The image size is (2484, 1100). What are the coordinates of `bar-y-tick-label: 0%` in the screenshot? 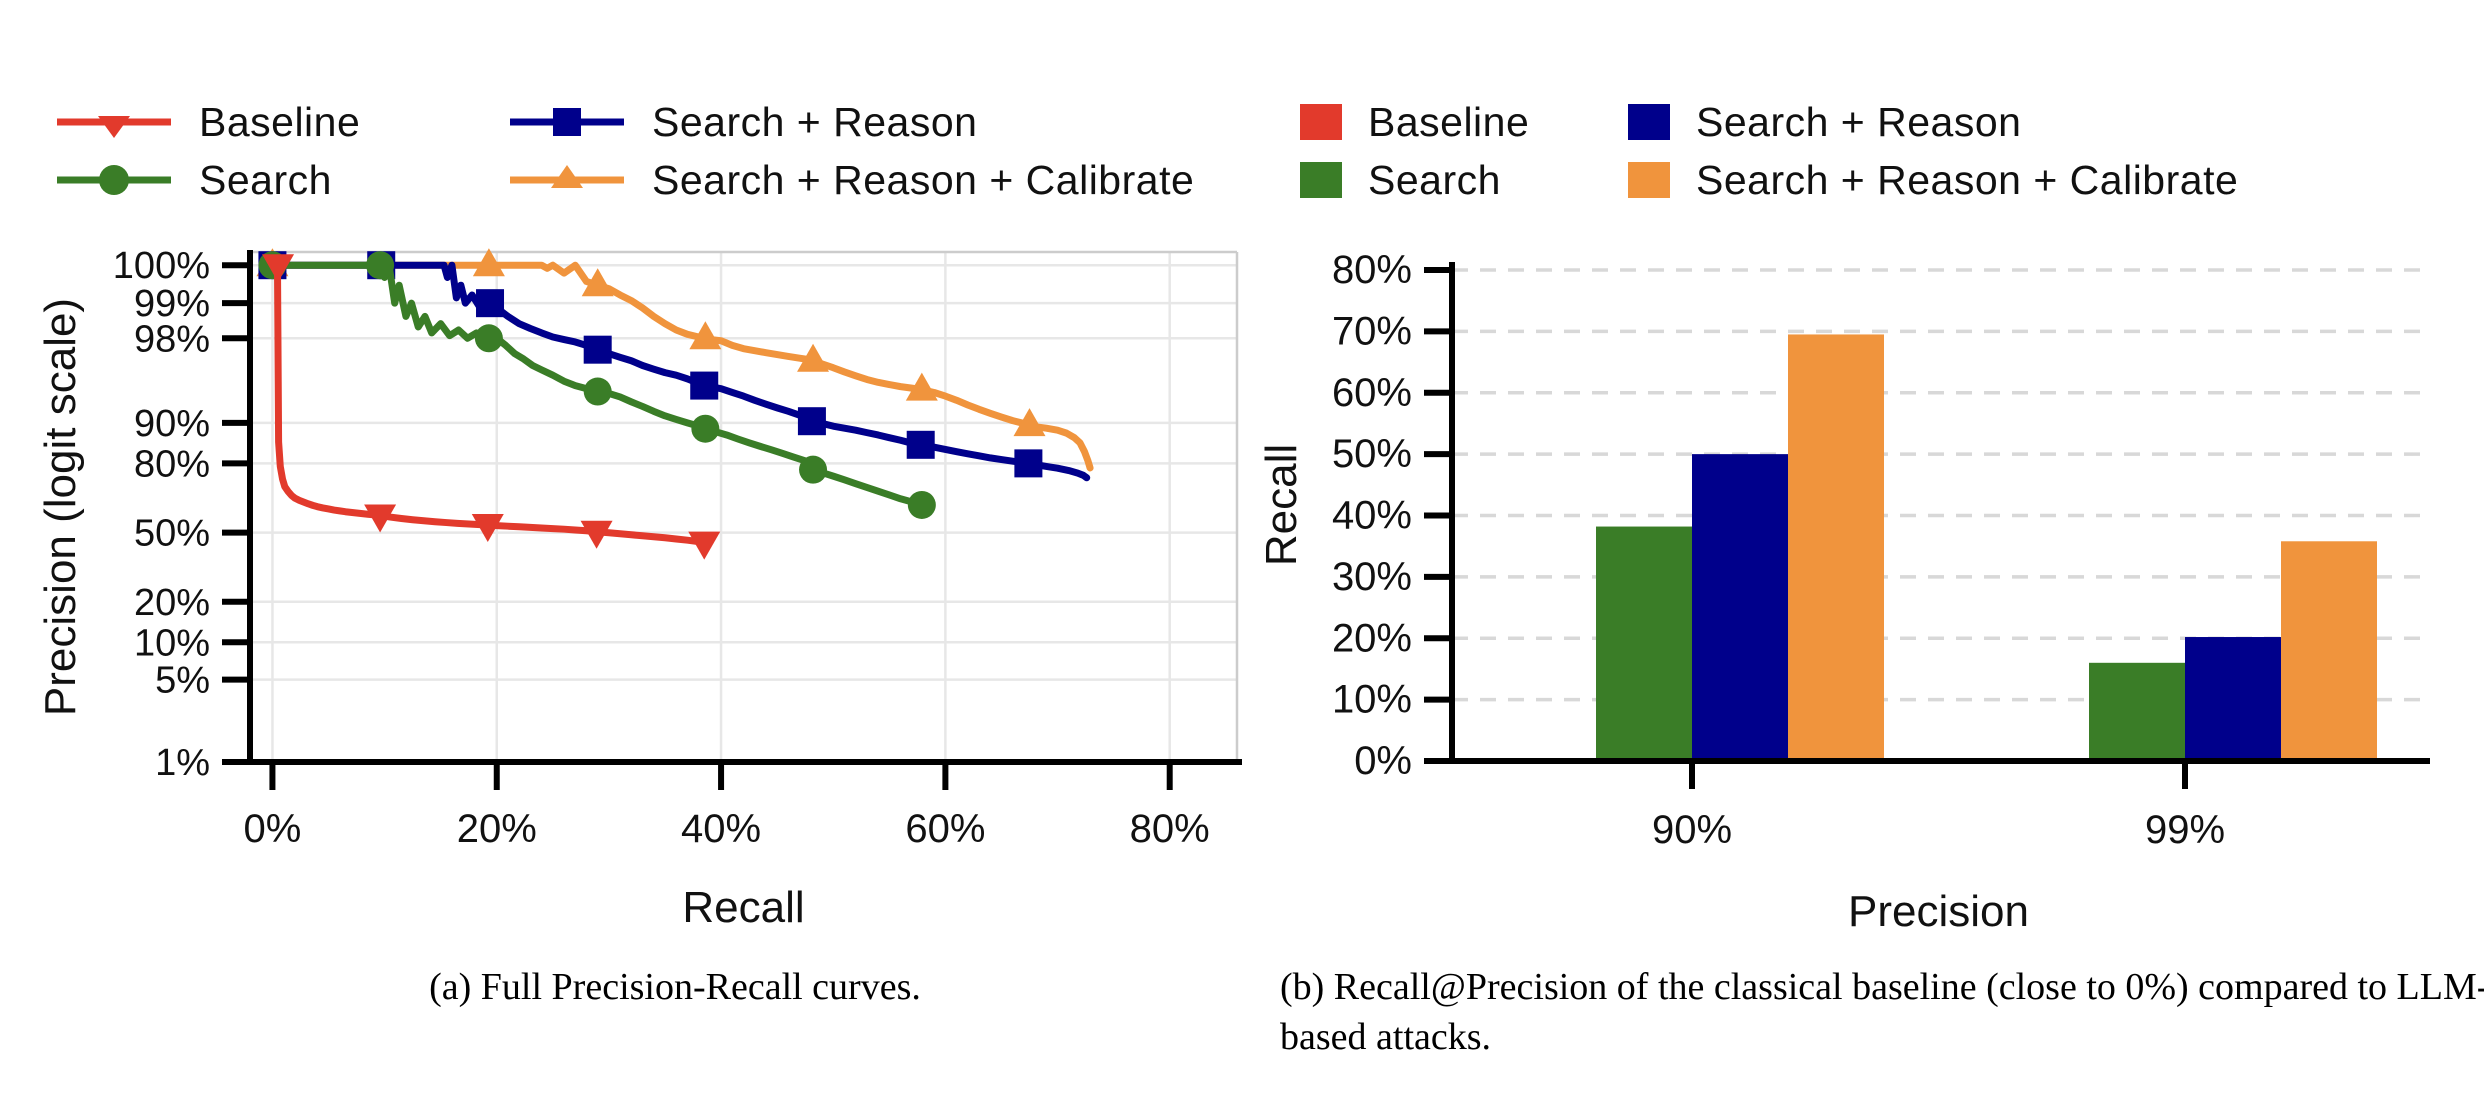 It's located at (1383, 761).